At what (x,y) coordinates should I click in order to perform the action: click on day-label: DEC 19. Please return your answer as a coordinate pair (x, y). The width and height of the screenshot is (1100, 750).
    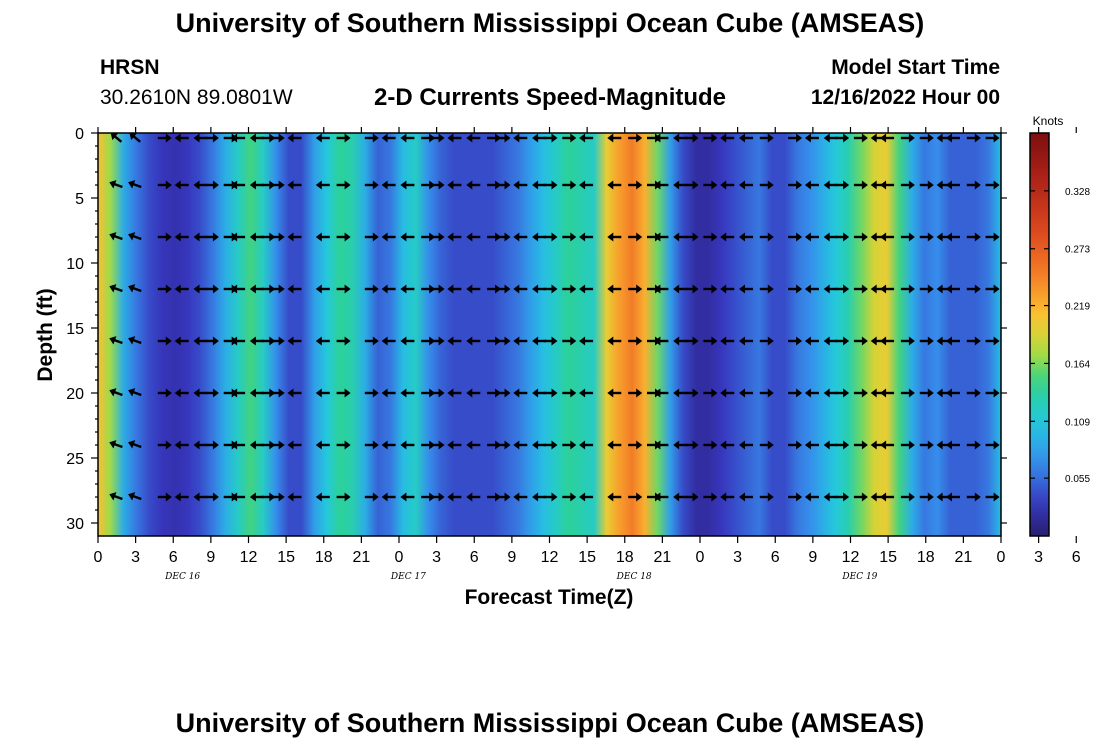
    Looking at the image, I should click on (859, 577).